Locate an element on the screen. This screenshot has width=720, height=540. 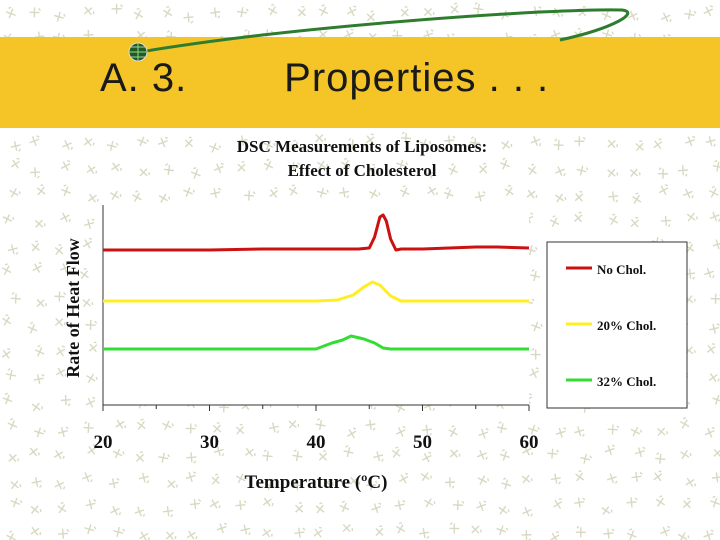
x-tick-label: 60 is located at coordinates (529, 442).